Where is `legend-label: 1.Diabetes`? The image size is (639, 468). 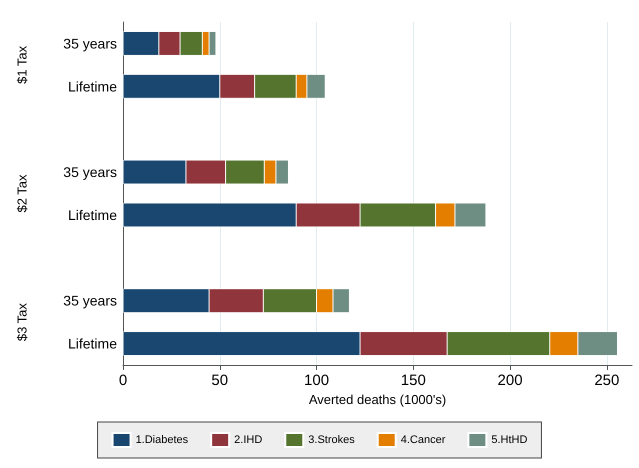 legend-label: 1.Diabetes is located at coordinates (162, 440).